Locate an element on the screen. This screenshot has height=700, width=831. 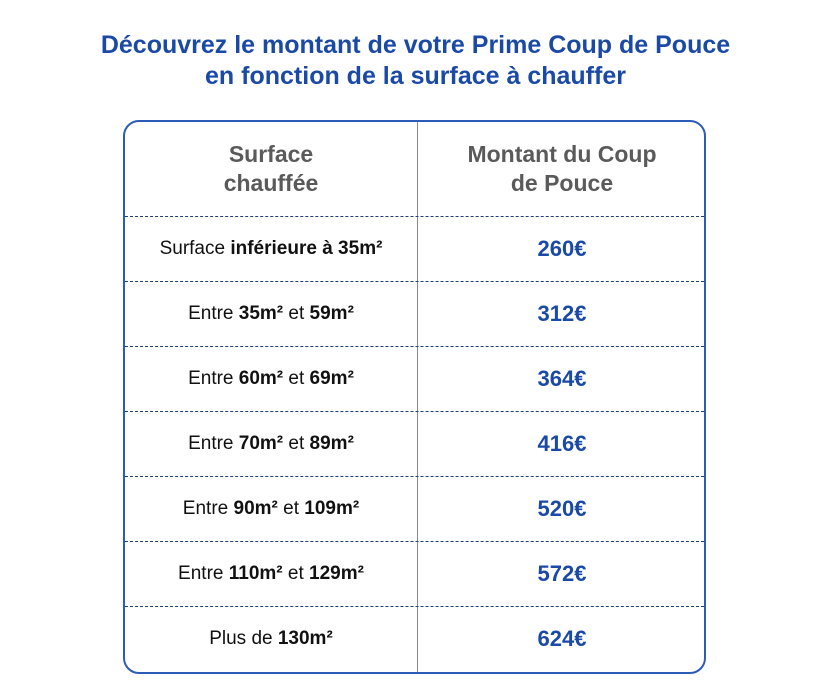
surface-cell: Entre 35m² et 59m² is located at coordinates (271, 314).